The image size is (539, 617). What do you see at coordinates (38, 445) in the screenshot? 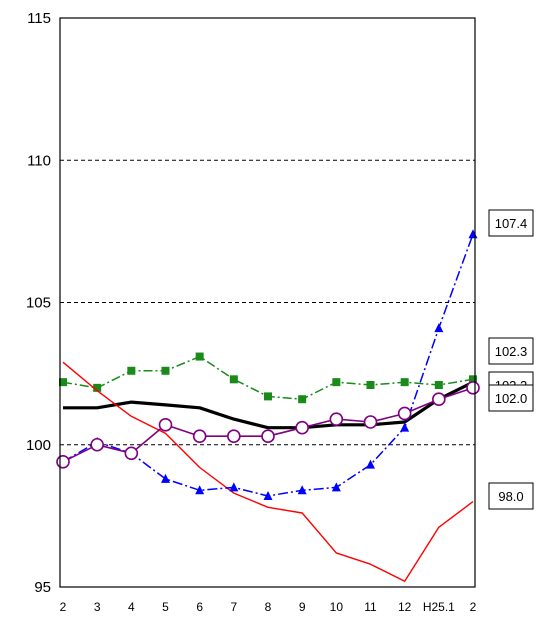
I see `y-tick-label: 100` at bounding box center [38, 445].